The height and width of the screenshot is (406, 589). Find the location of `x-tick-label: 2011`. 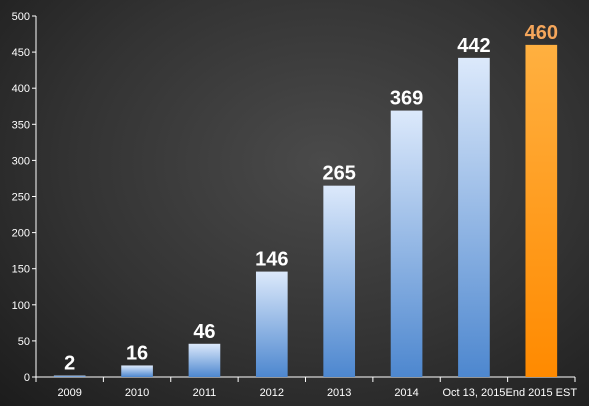

x-tick-label: 2011 is located at coordinates (205, 393).